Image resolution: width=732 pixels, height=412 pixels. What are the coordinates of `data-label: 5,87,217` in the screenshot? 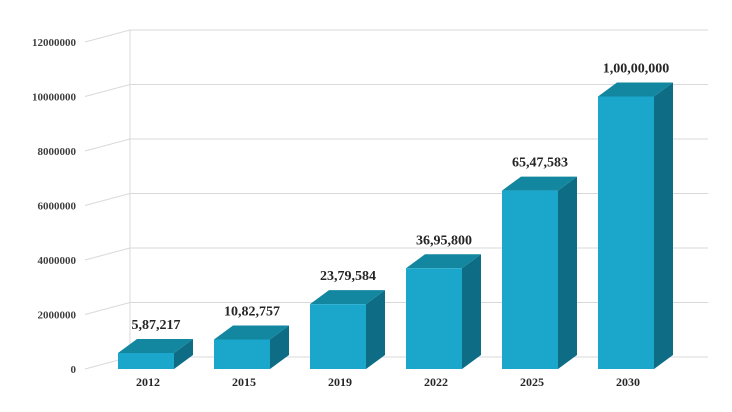 It's located at (156, 325).